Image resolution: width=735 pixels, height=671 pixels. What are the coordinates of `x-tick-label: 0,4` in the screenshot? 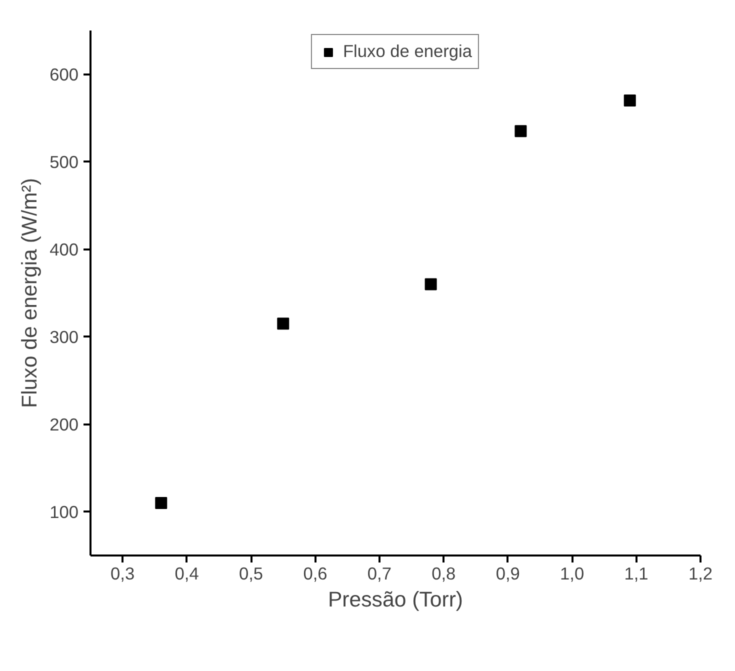 It's located at (187, 574).